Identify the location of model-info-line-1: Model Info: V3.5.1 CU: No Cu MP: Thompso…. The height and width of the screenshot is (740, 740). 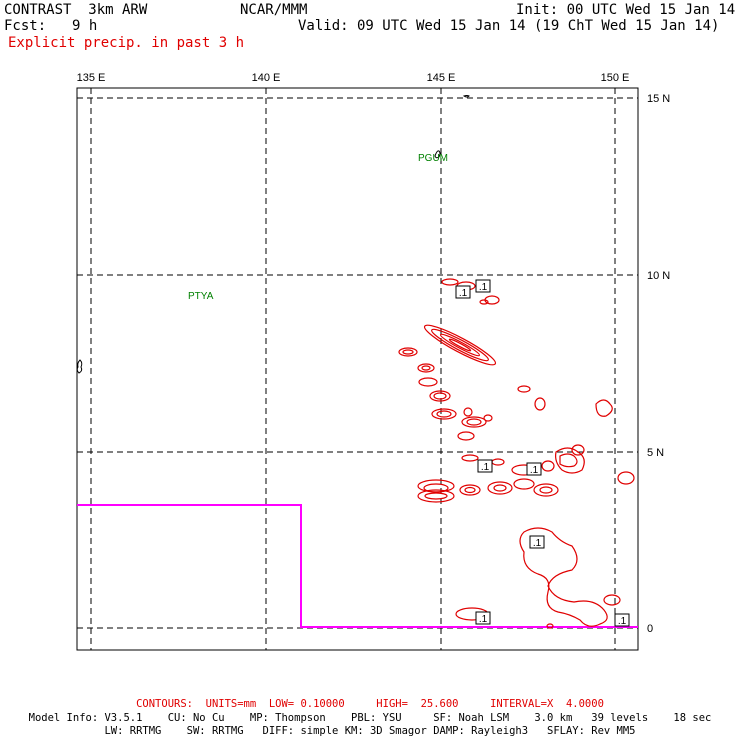
(370, 718).